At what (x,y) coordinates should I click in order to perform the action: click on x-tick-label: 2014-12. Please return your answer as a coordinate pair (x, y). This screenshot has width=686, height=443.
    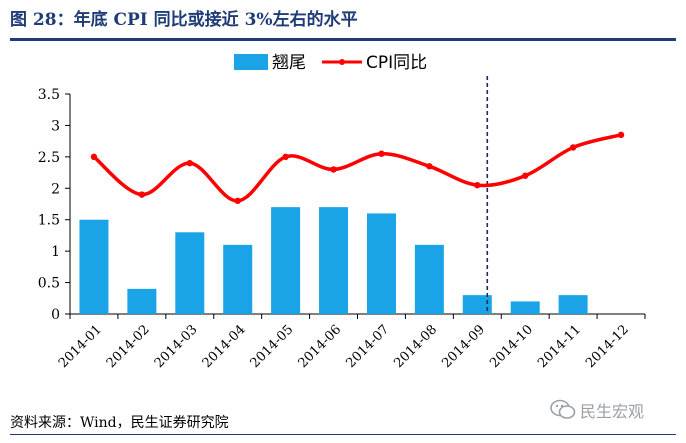
    Looking at the image, I should click on (607, 346).